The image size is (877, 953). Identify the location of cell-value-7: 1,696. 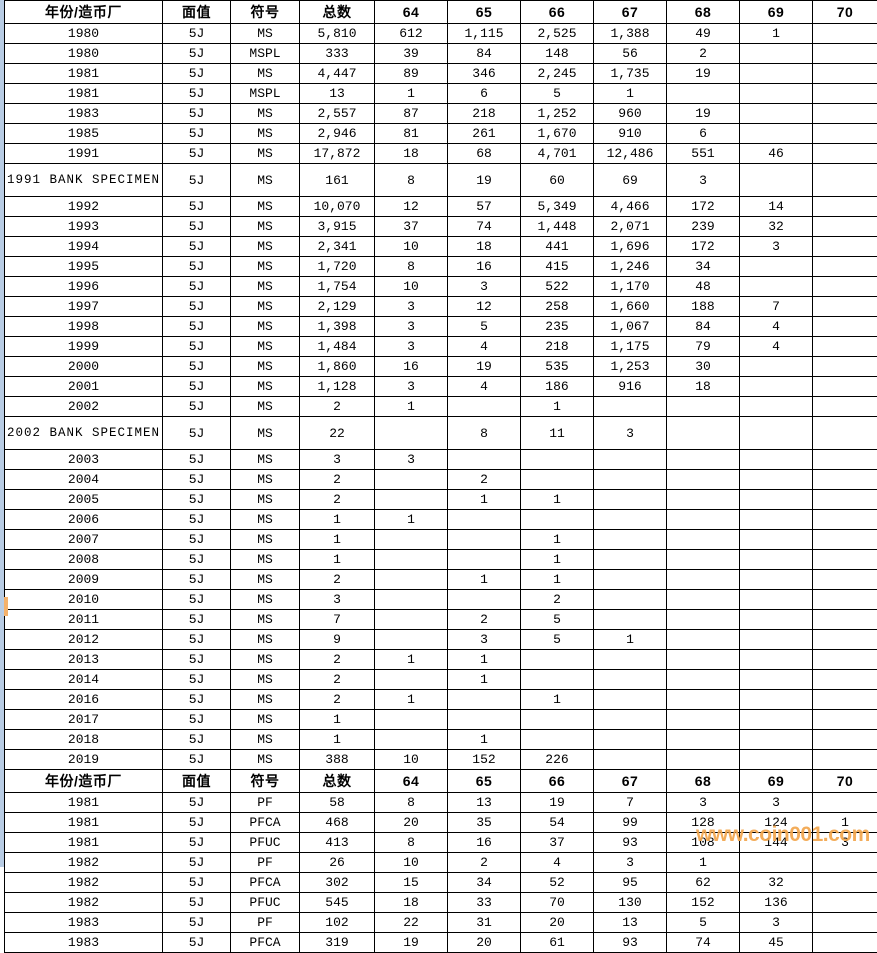
(630, 247).